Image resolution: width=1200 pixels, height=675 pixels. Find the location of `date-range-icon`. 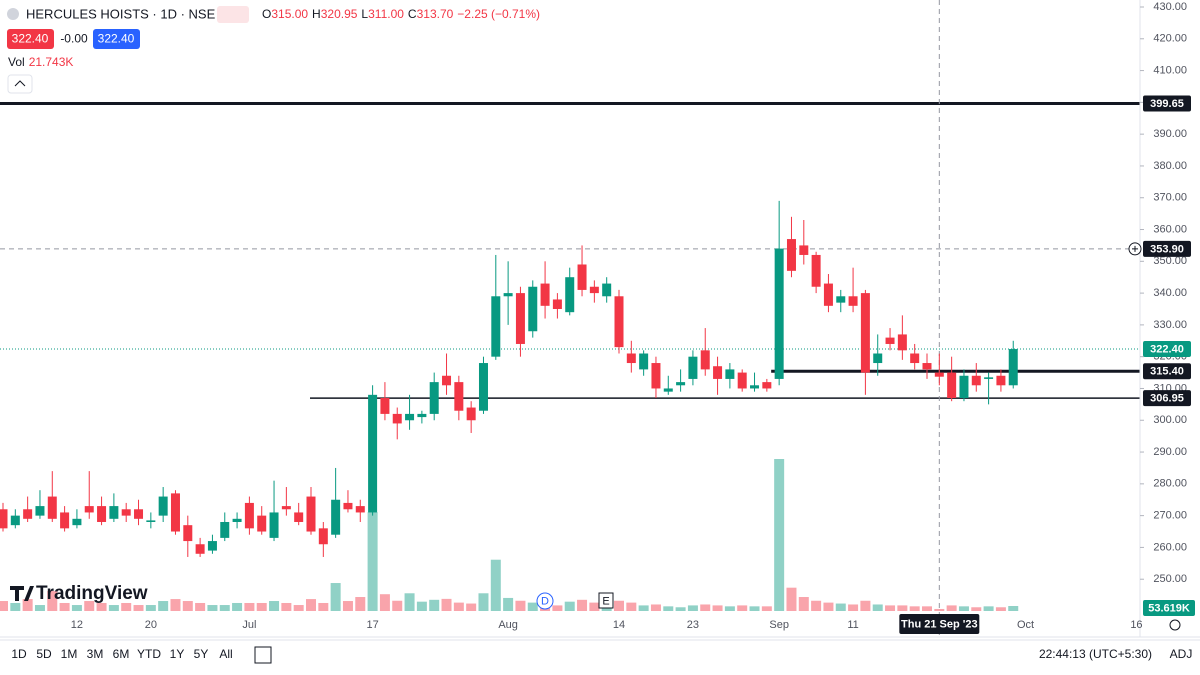

date-range-icon is located at coordinates (263, 655).